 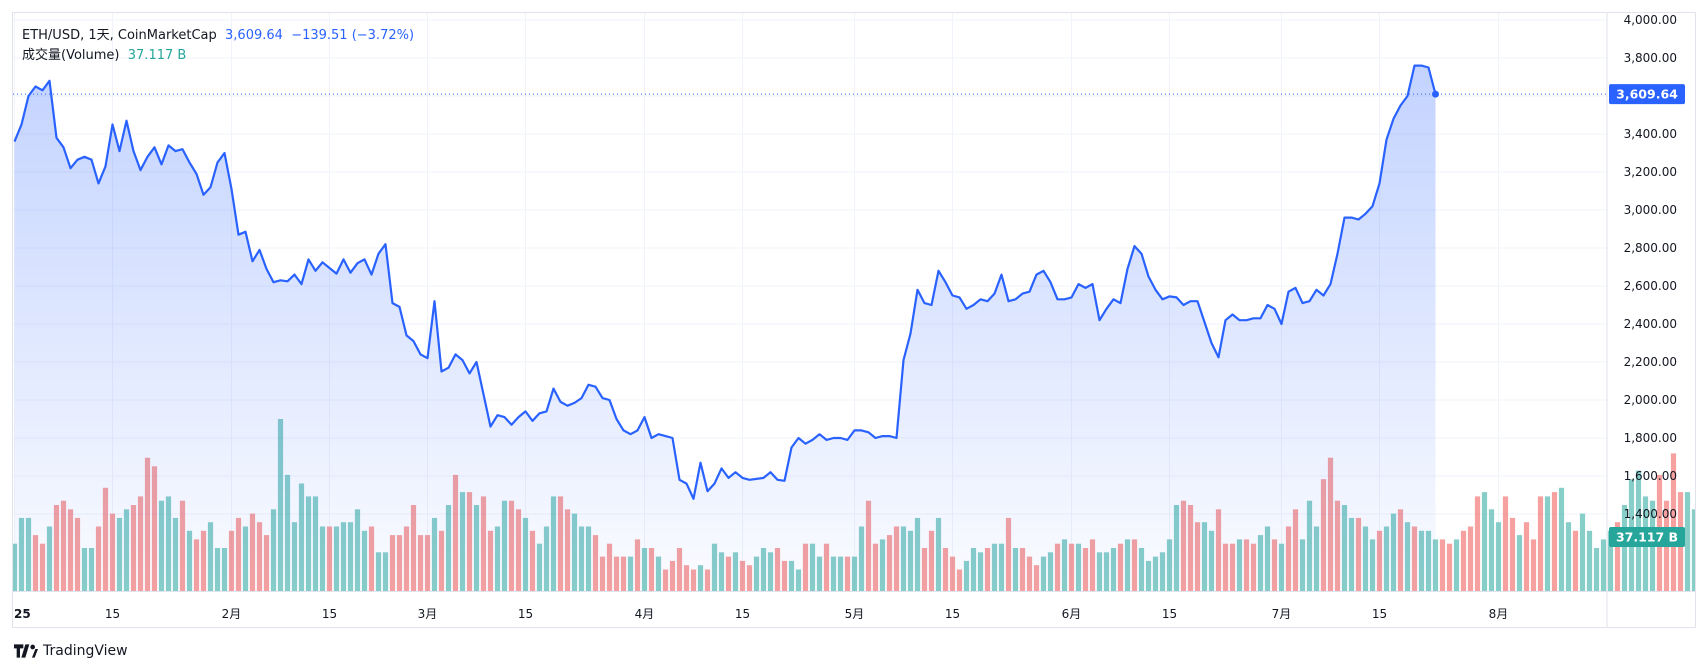 I want to click on x-tick-label: 8月, so click(x=1499, y=614).